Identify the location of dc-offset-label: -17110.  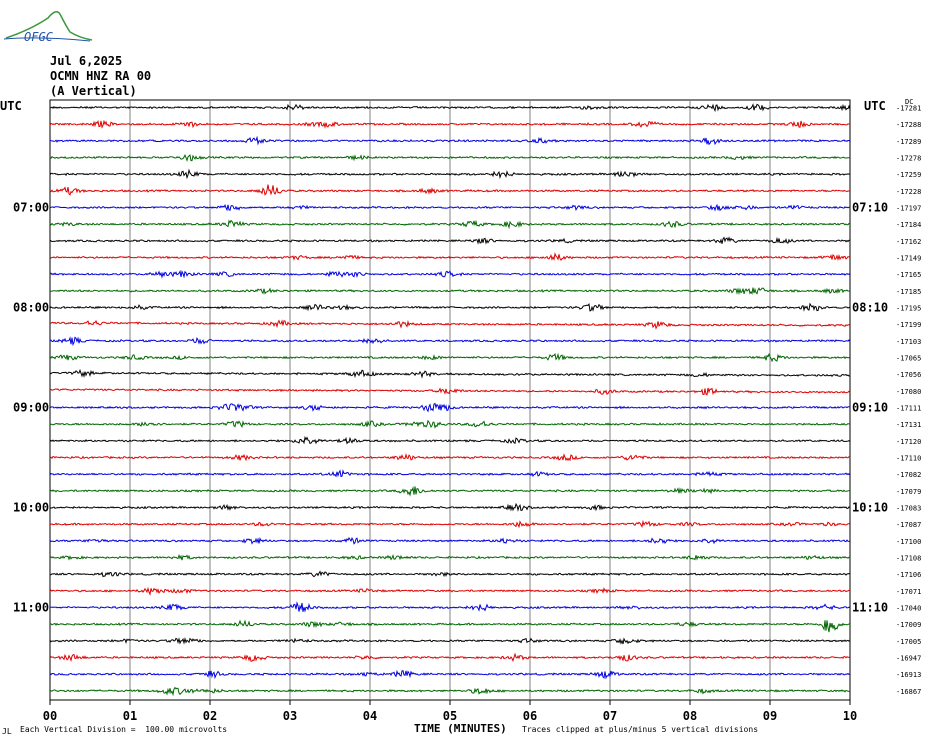
(908, 459).